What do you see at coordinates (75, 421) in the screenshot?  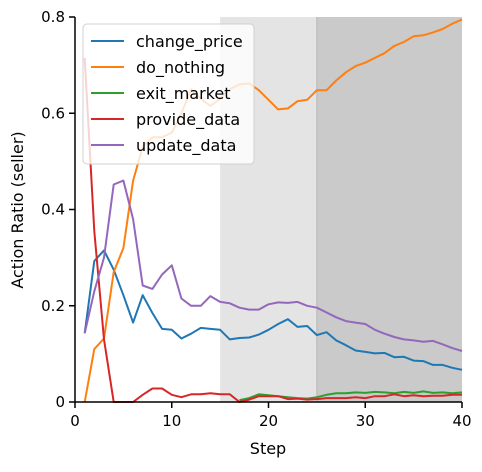 I see `x-tick-label: 0` at bounding box center [75, 421].